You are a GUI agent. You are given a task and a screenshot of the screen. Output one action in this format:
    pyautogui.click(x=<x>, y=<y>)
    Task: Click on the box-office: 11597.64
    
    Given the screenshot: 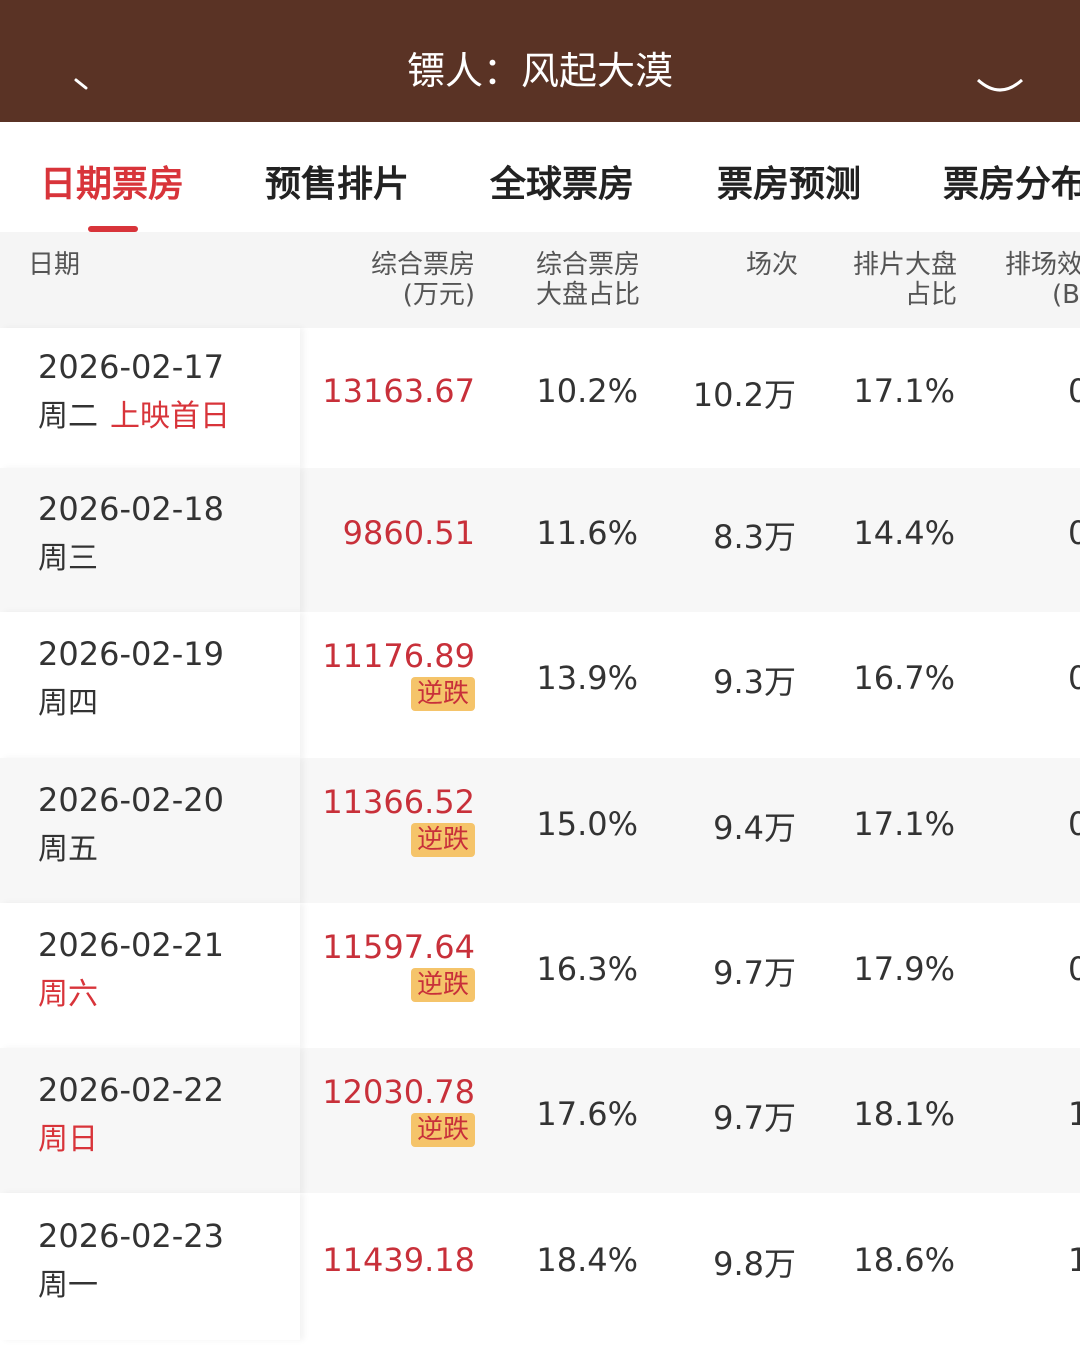 What is the action you would take?
    pyautogui.click(x=398, y=946)
    